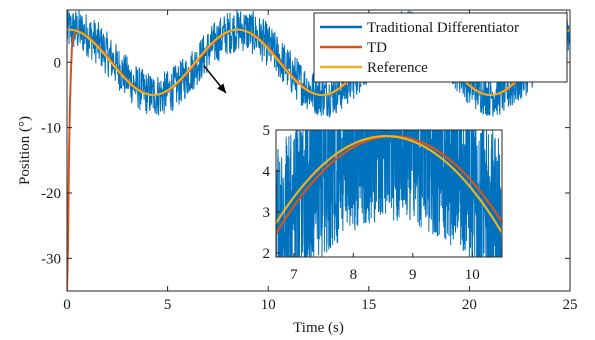 The image size is (595, 340). Describe the element at coordinates (354, 275) in the screenshot. I see `inset-x-tick-label: 8` at that location.